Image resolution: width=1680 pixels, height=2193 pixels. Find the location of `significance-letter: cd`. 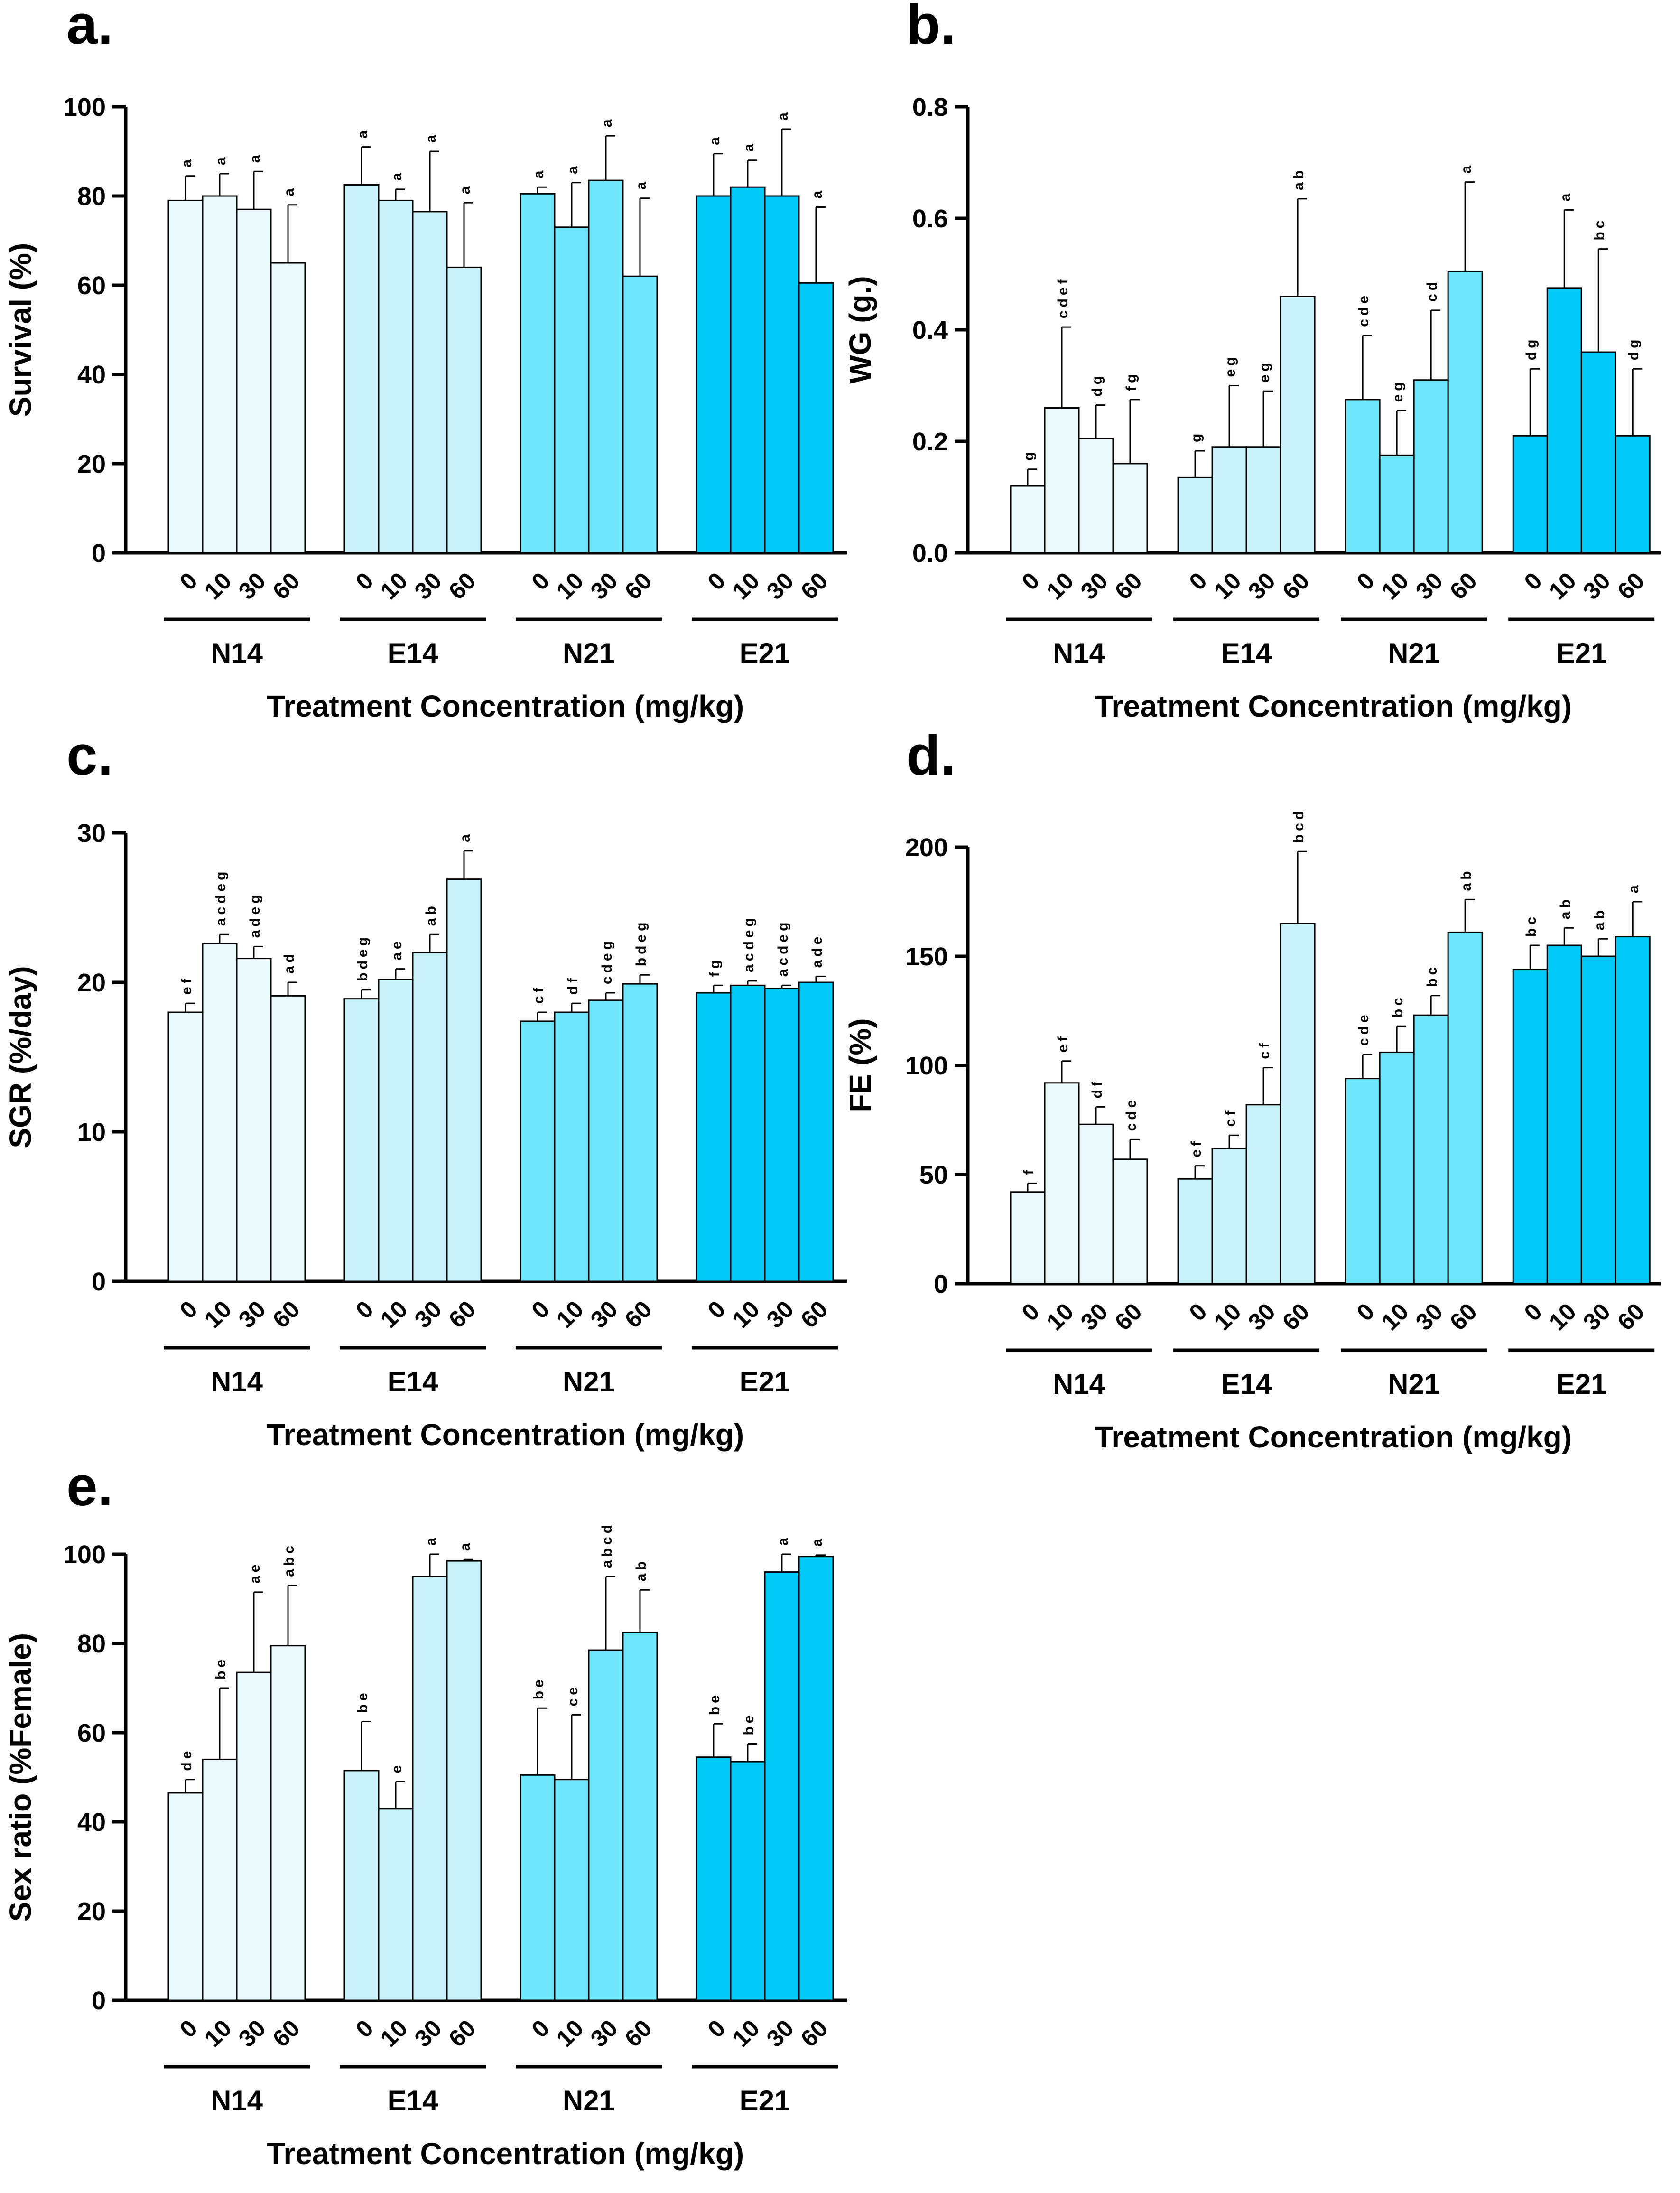

significance-letter: cd is located at coordinates (1432, 290).